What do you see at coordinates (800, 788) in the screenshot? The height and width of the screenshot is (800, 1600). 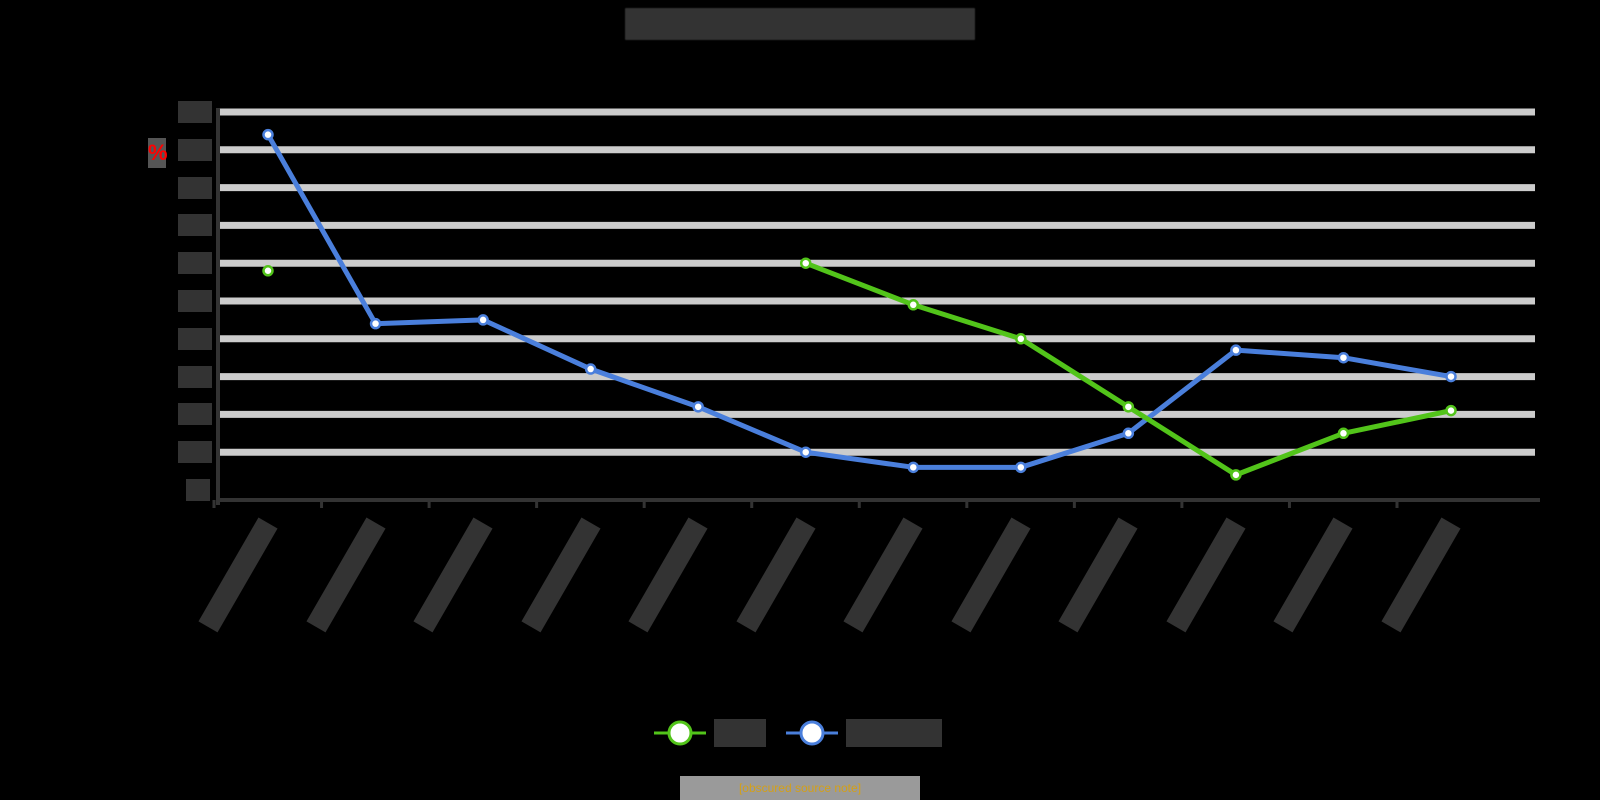 I see `source-footer: [obscured source note]` at bounding box center [800, 788].